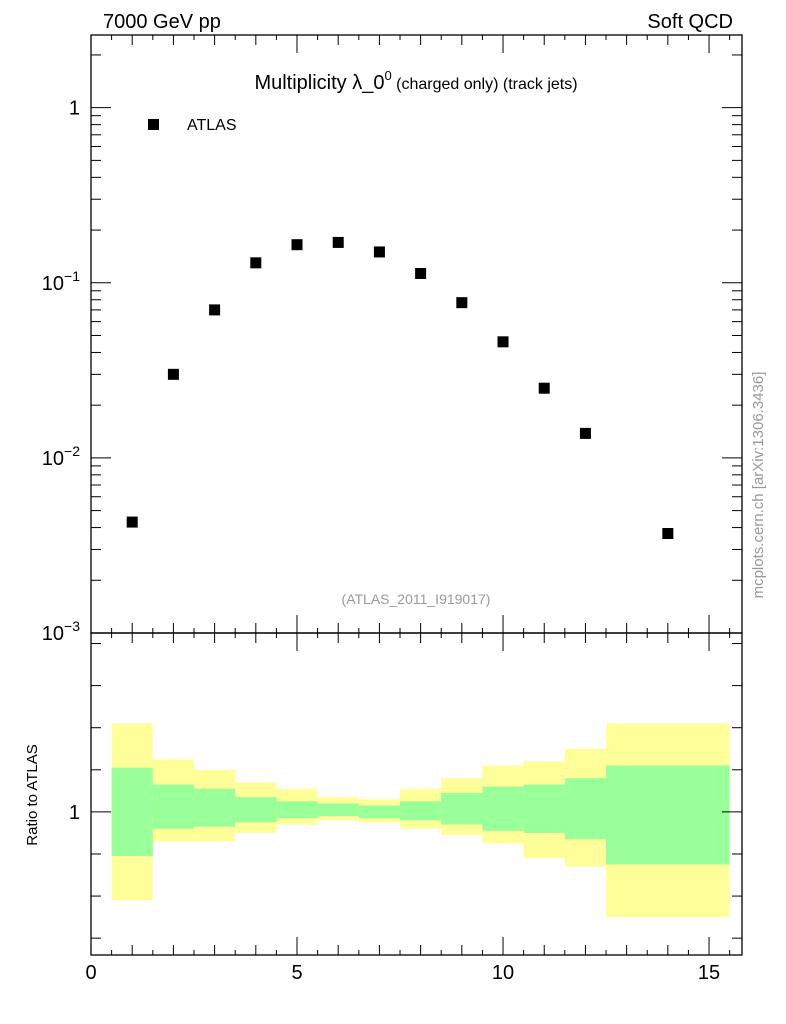  Describe the element at coordinates (90, 973) in the screenshot. I see `x-tick-label-0: 0` at that location.